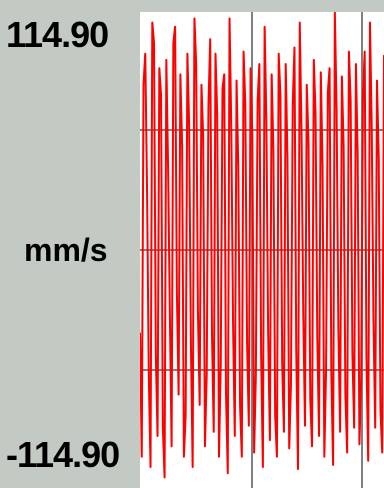 Image resolution: width=384 pixels, height=488 pixels. What do you see at coordinates (66, 250) in the screenshot?
I see `y-axis-unit-label: mm/s` at bounding box center [66, 250].